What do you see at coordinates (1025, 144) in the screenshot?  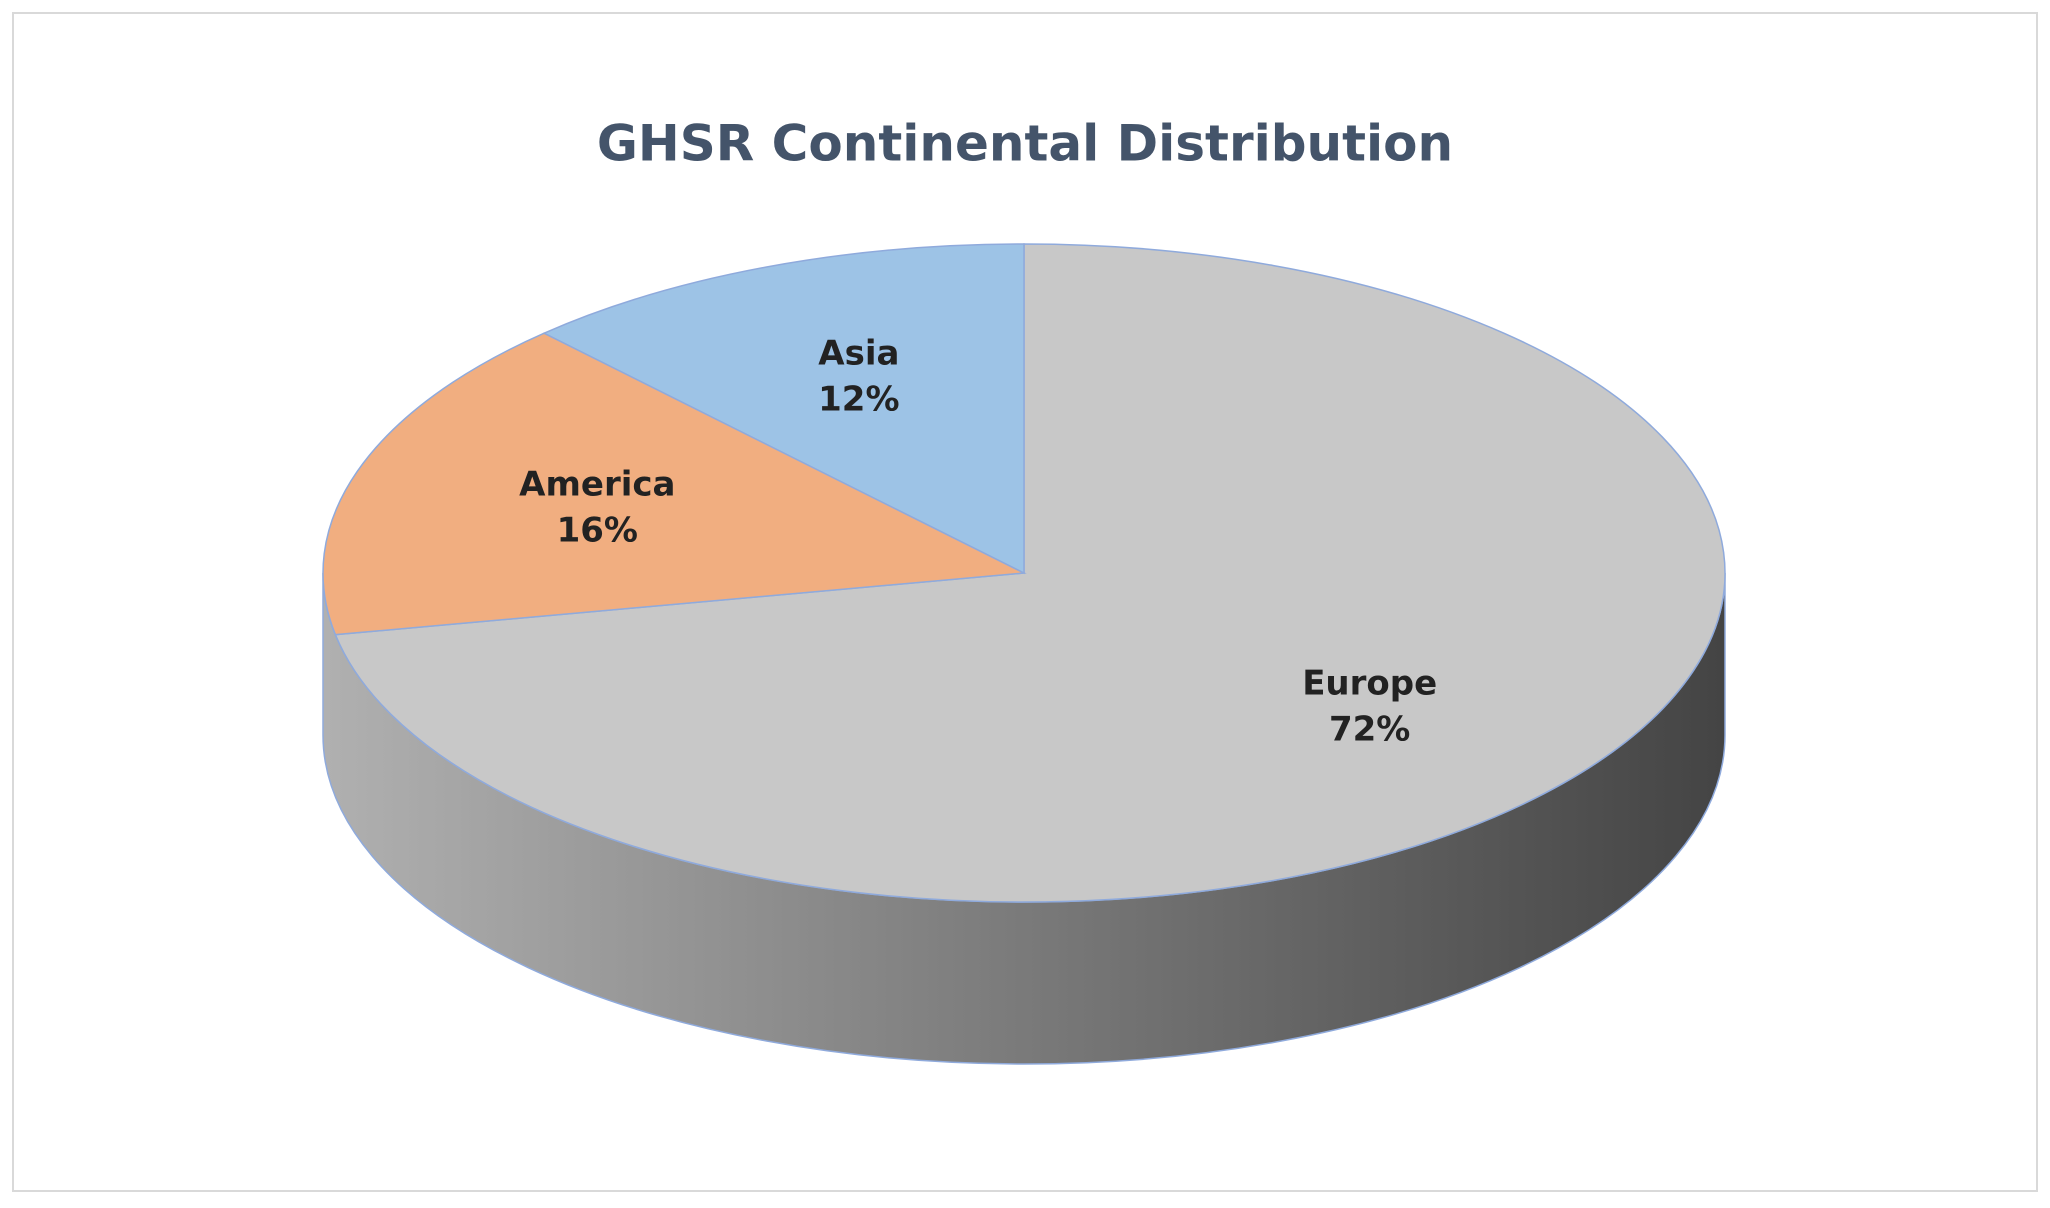 I see `chart-title: GHSR Continental Distribution` at bounding box center [1025, 144].